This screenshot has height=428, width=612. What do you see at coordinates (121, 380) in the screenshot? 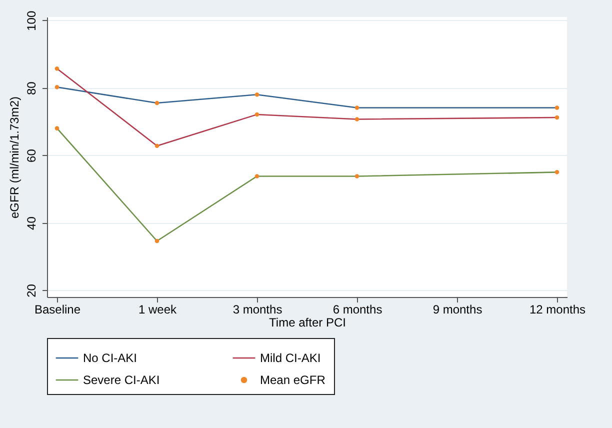
I see `legend-label: Severe CI-AKI` at bounding box center [121, 380].